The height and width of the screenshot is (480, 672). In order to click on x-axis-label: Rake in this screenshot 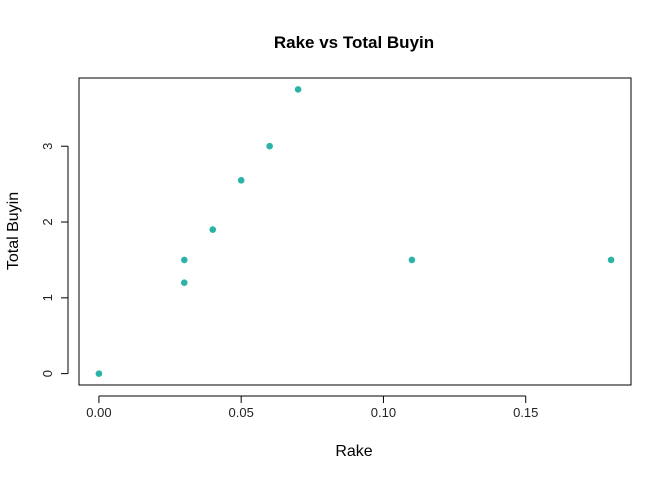, I will do `click(353, 451)`.